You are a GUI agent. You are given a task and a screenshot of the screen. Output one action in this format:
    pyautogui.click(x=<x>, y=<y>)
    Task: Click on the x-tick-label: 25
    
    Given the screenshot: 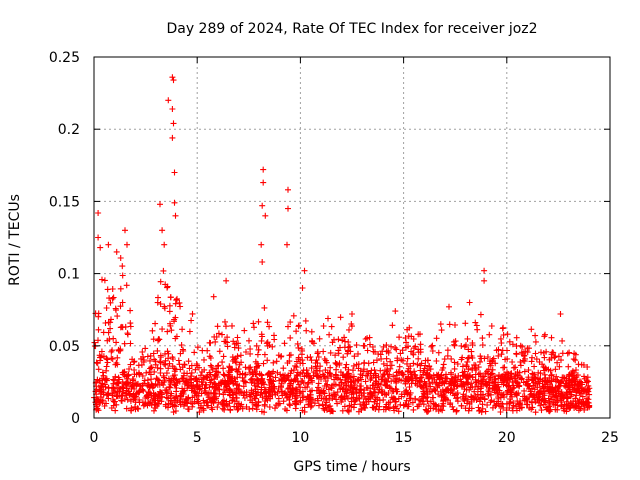 What is the action you would take?
    pyautogui.click(x=610, y=438)
    